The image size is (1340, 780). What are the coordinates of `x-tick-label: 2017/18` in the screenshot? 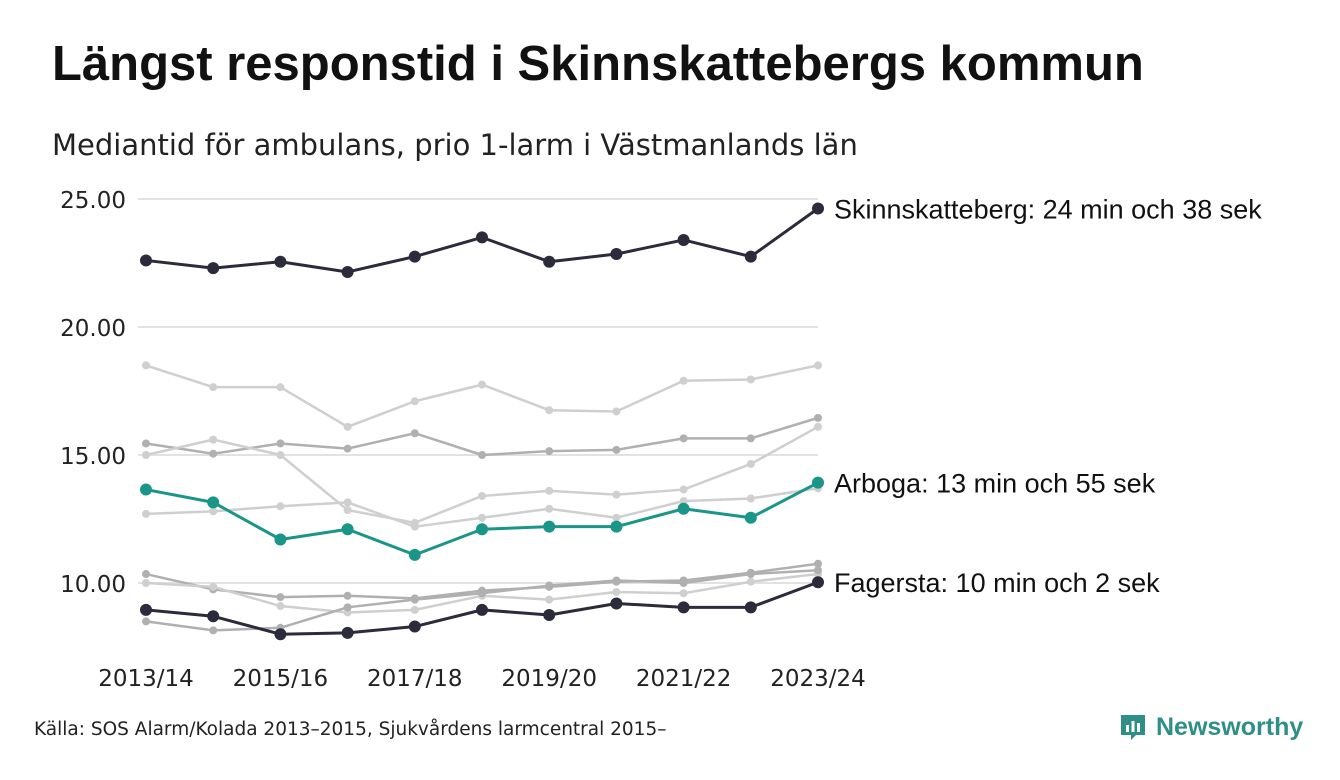 It's located at (415, 679).